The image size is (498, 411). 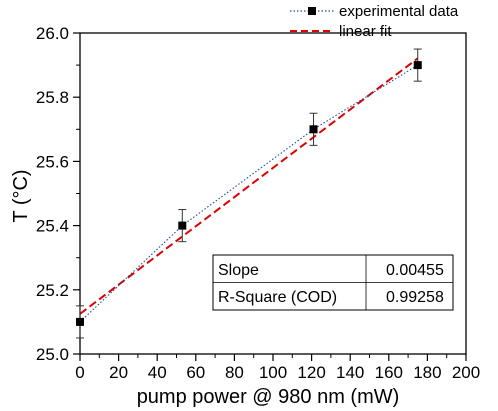 I want to click on y-tick-label: 26.0, so click(x=52, y=33).